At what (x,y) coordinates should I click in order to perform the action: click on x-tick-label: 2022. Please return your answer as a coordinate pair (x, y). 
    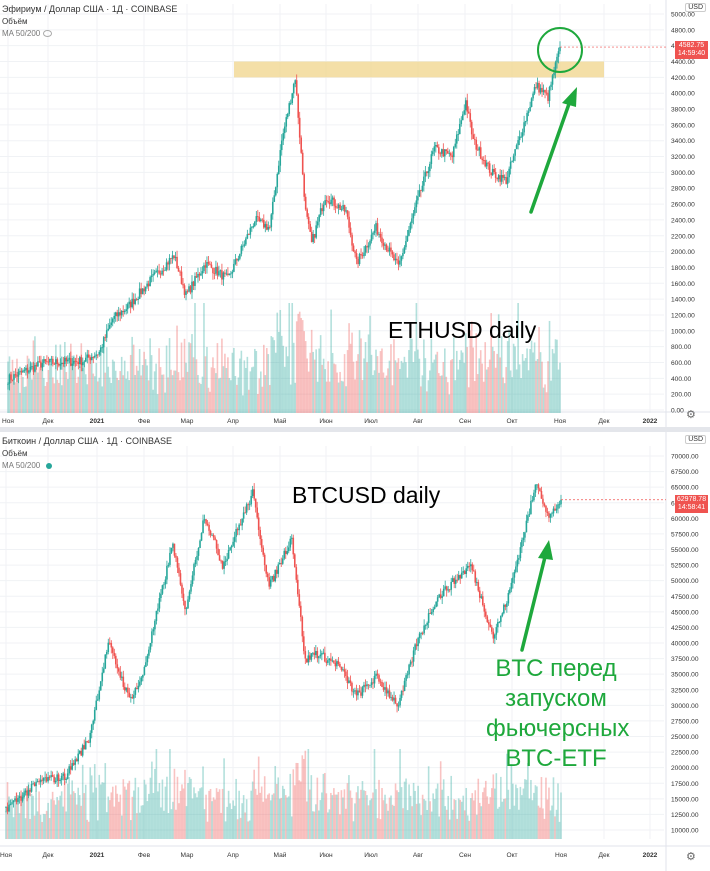
    Looking at the image, I should click on (650, 421).